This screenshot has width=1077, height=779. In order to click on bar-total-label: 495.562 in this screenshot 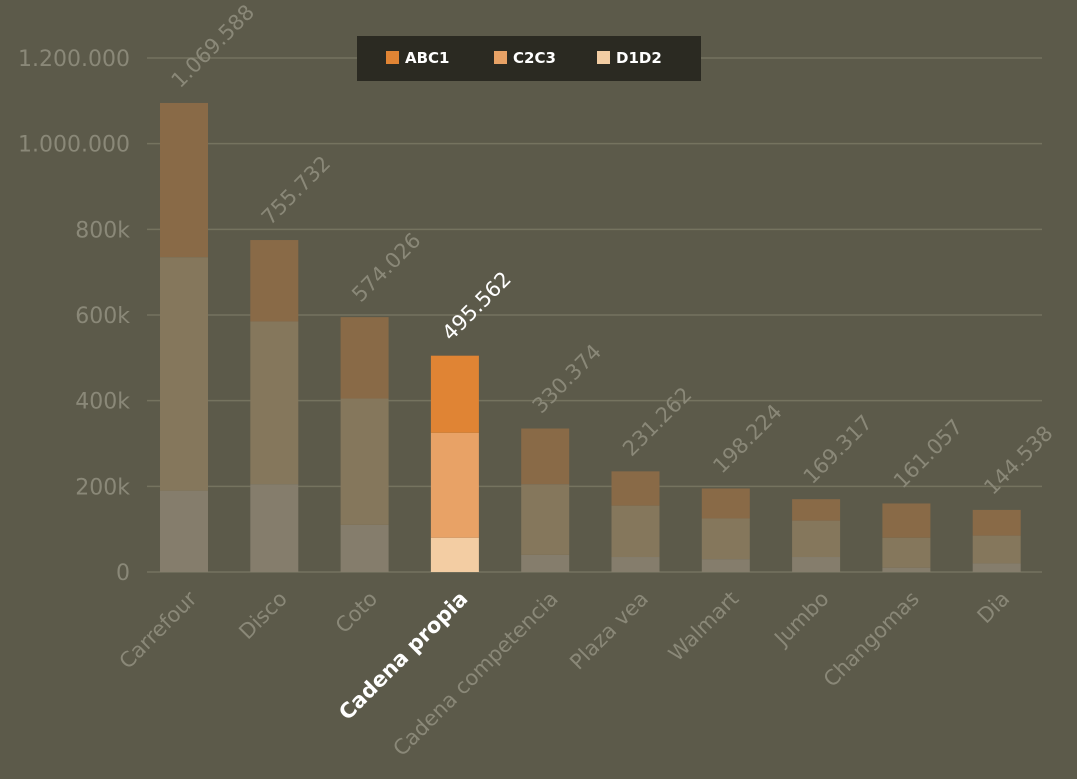, I will do `click(476, 306)`.